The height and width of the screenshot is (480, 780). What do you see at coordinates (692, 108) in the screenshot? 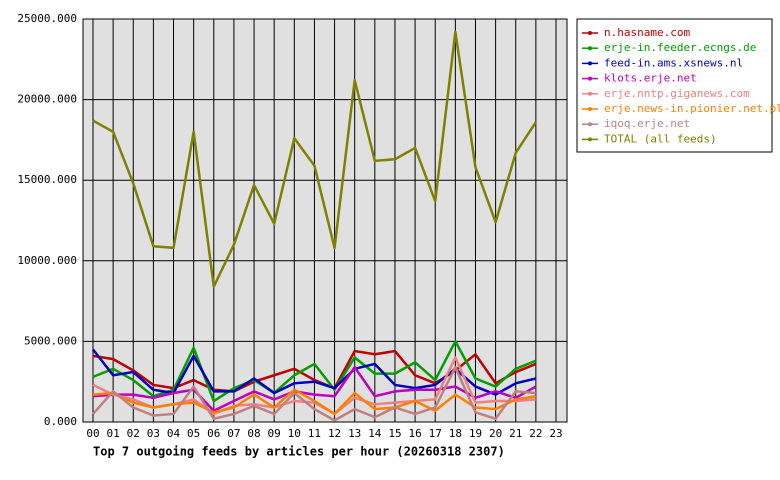
I see `legend-label: erje.news-in.pionier.net.pl` at bounding box center [692, 108].